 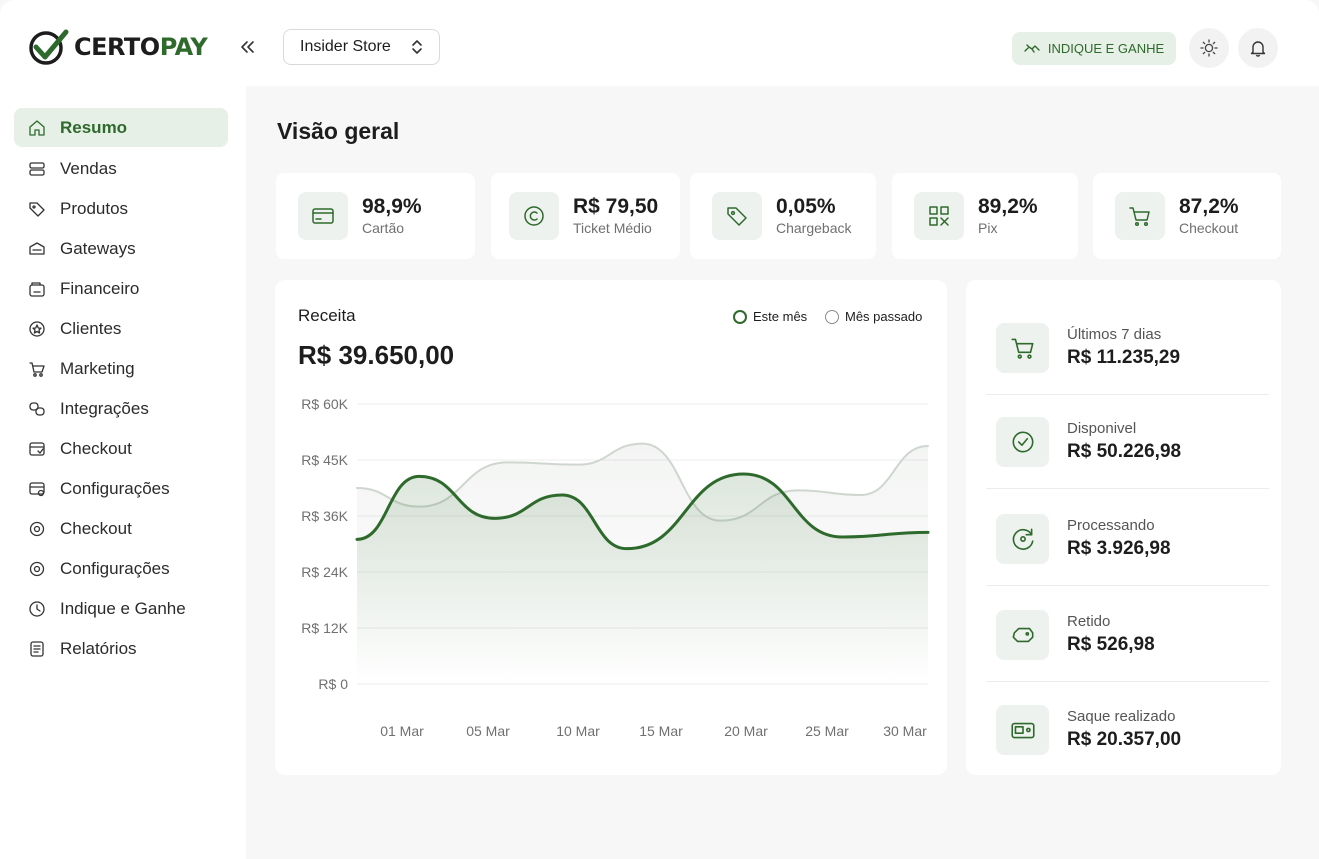 What do you see at coordinates (1119, 548) in the screenshot?
I see `balance-value: R$ 3.926,98` at bounding box center [1119, 548].